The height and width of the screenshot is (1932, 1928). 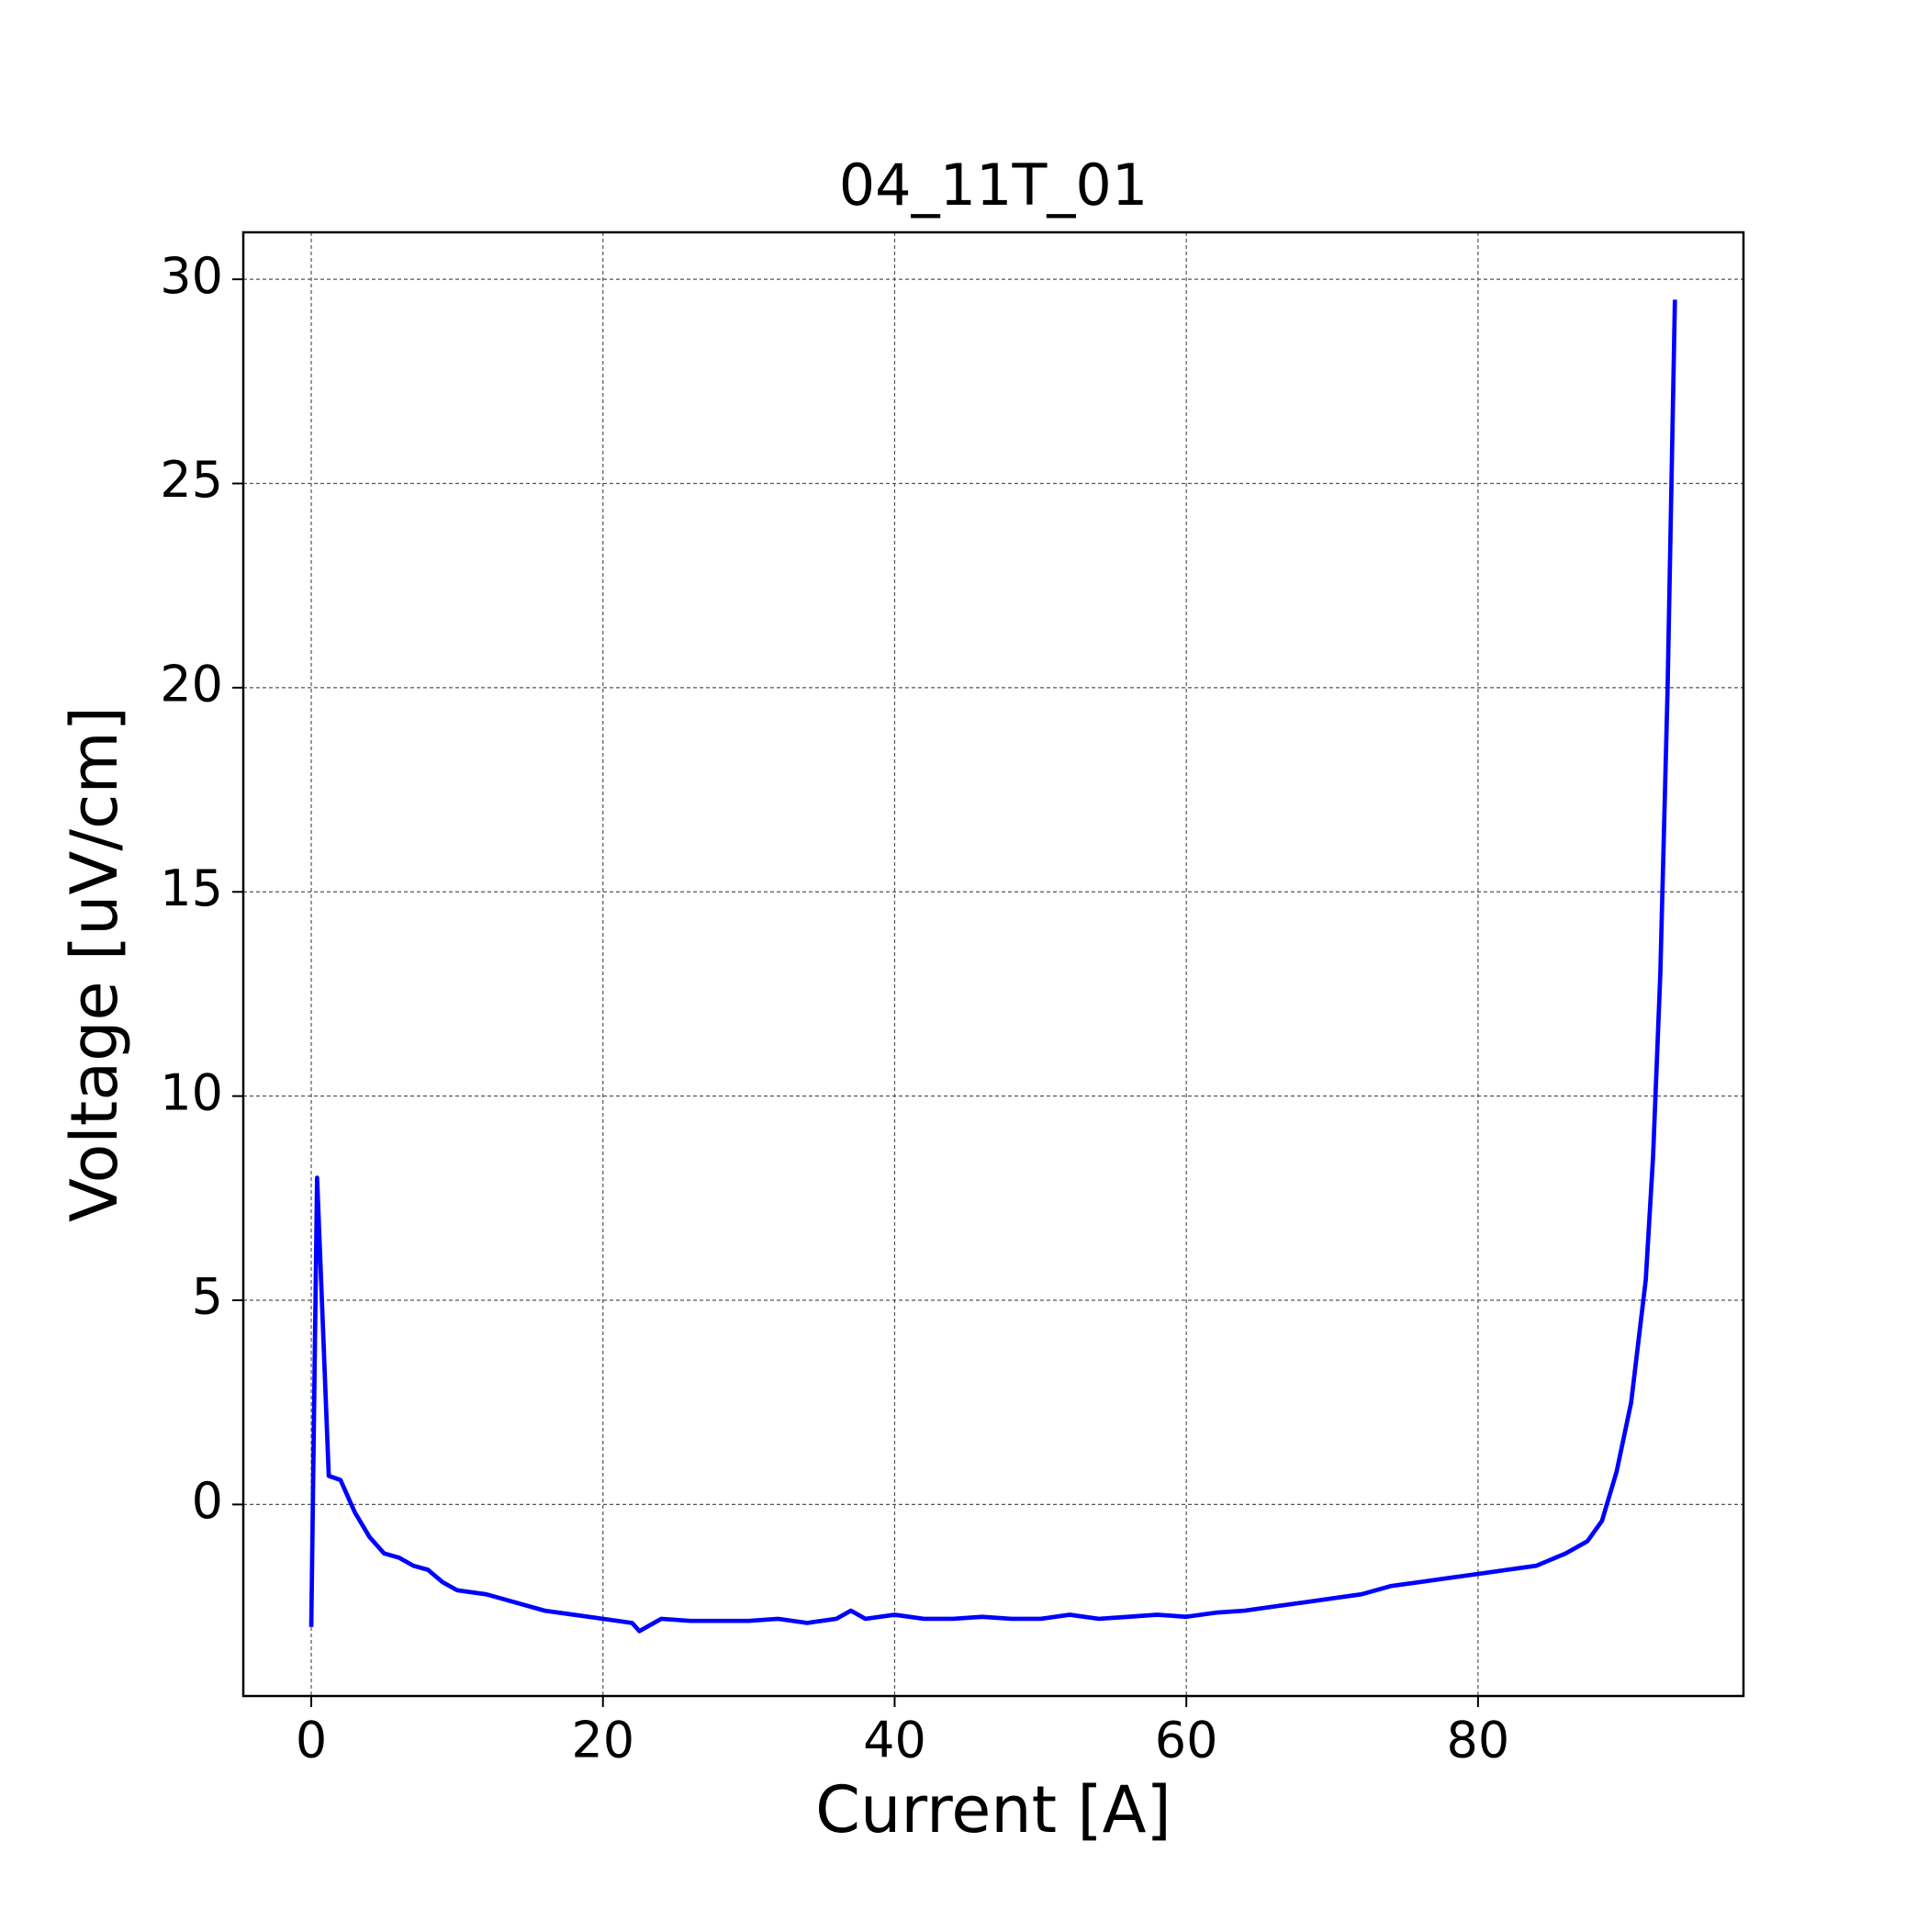 I want to click on y-tick-label: 30, so click(x=191, y=276).